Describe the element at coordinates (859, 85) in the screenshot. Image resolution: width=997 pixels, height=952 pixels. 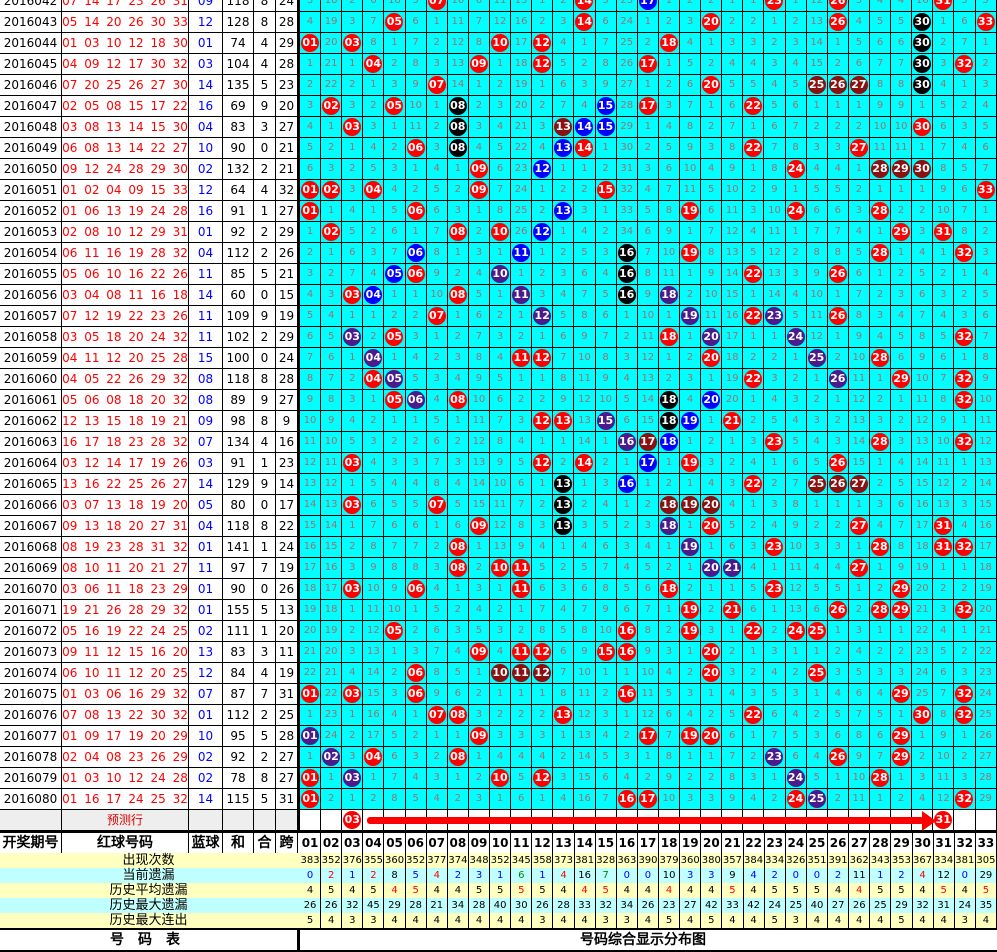
I see `grid-cell: 27` at that location.